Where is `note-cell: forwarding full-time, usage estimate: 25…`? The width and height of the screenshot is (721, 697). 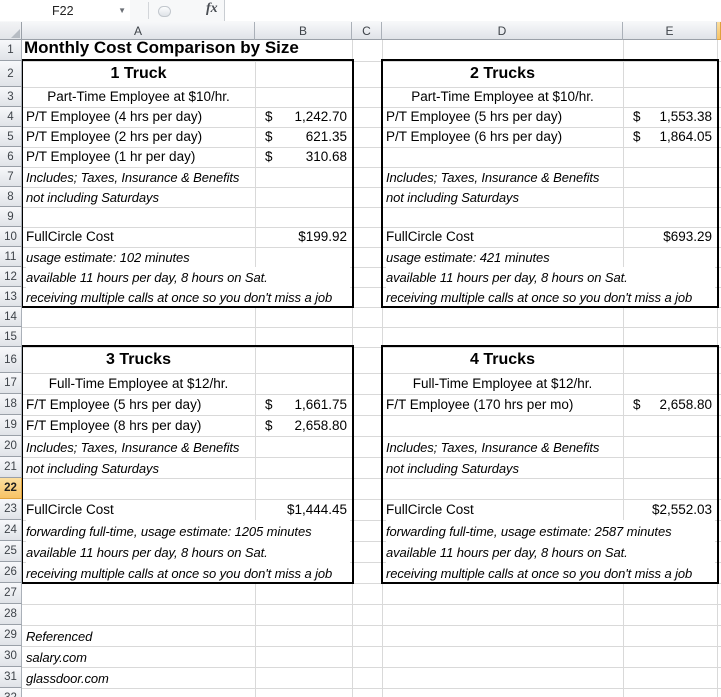 note-cell: forwarding full-time, usage estimate: 25… is located at coordinates (550, 530).